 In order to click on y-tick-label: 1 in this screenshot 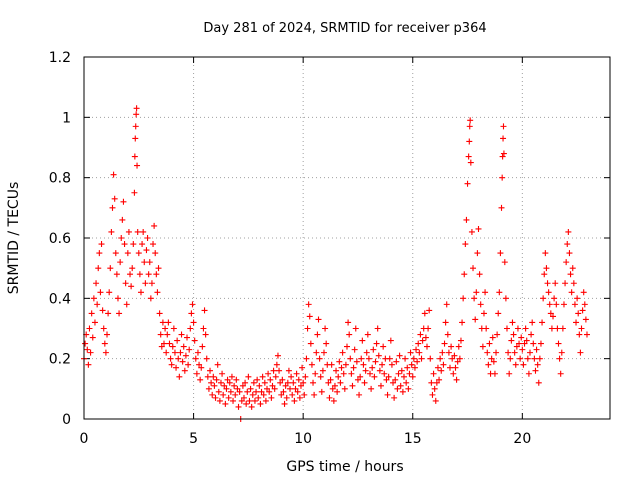, I will do `click(66, 118)`.